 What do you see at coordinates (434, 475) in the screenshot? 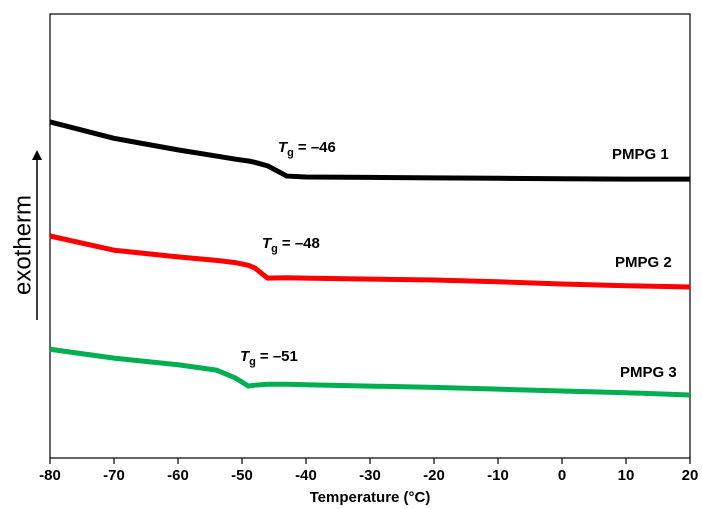
I see `x-tick-label: -20` at bounding box center [434, 475].